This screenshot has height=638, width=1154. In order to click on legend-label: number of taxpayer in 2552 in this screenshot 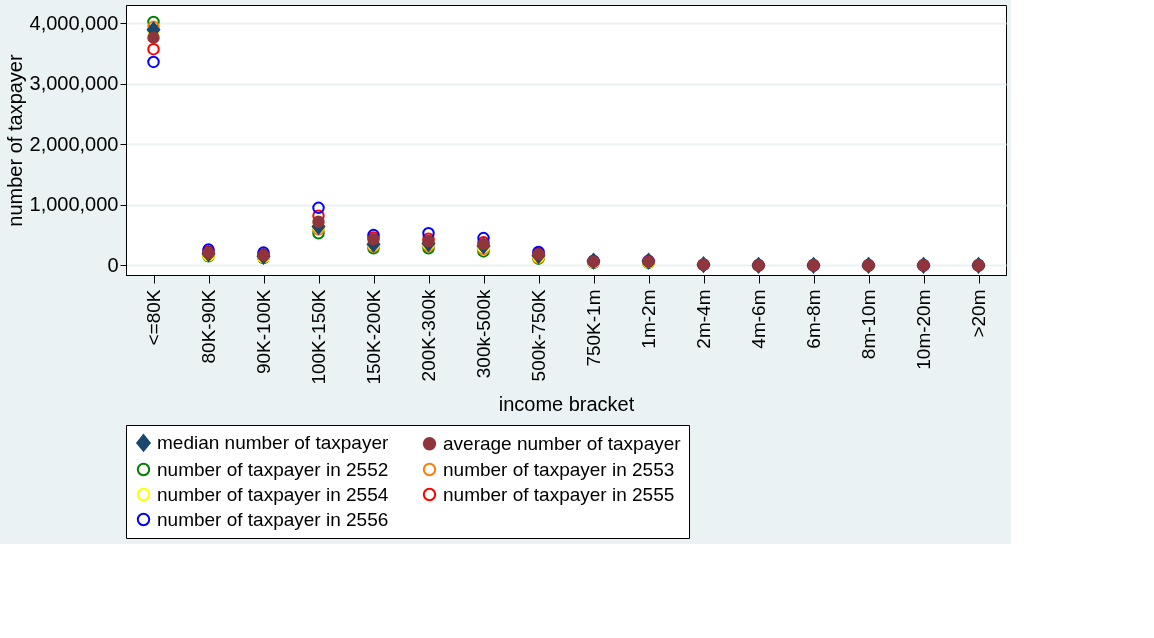, I will do `click(273, 469)`.